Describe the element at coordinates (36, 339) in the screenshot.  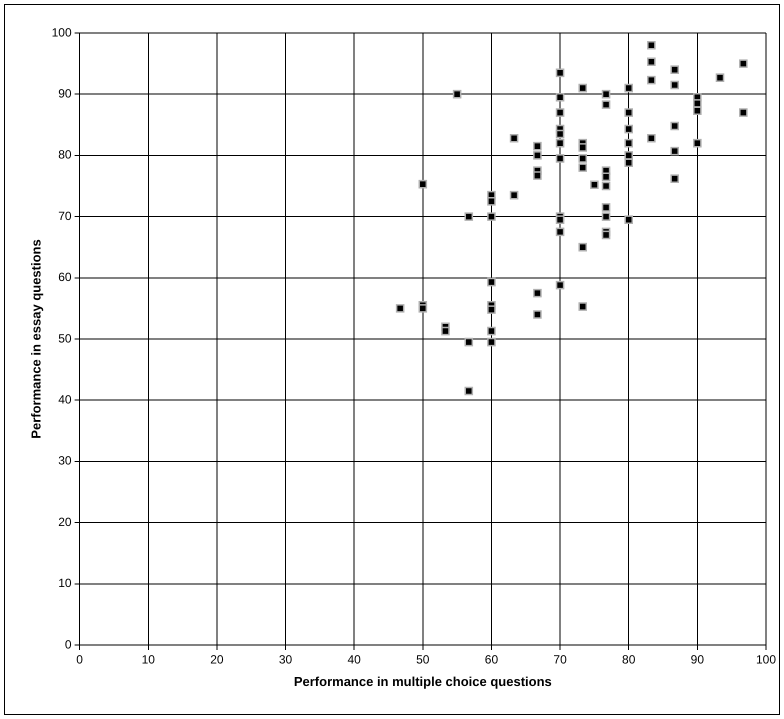
I see `y-axis-title: Performance in essay questions` at that location.